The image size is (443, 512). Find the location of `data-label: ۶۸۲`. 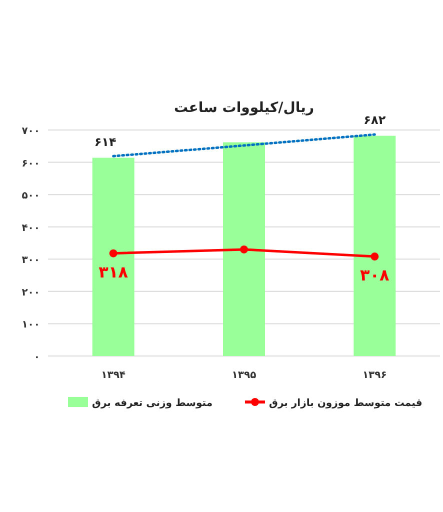

data-label: ۶۸۲ is located at coordinates (375, 119).